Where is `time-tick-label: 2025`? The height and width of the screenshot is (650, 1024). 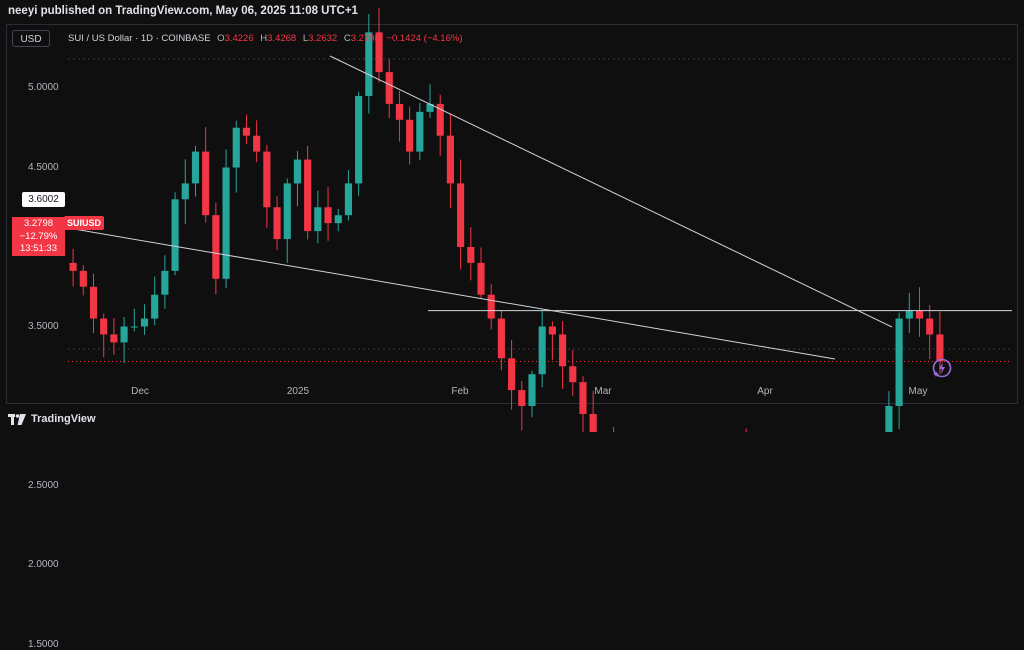
time-tick-label: 2025 is located at coordinates (298, 391).